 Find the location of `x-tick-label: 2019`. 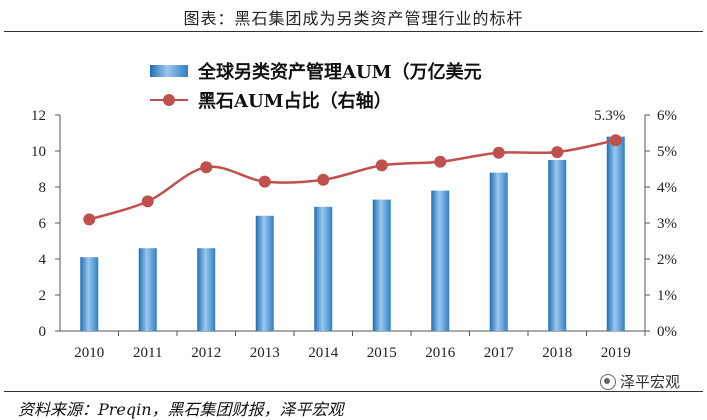

x-tick-label: 2019 is located at coordinates (616, 353).